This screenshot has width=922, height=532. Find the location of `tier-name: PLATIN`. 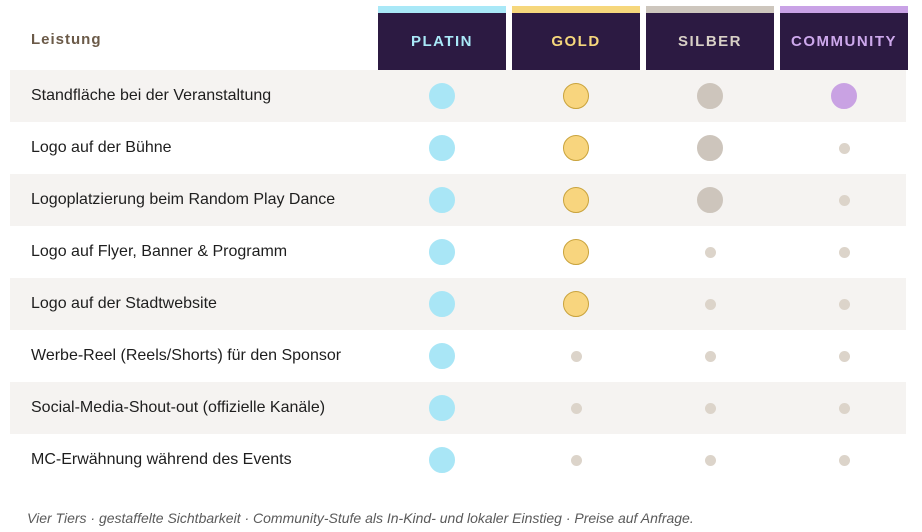

tier-name: PLATIN is located at coordinates (442, 41).